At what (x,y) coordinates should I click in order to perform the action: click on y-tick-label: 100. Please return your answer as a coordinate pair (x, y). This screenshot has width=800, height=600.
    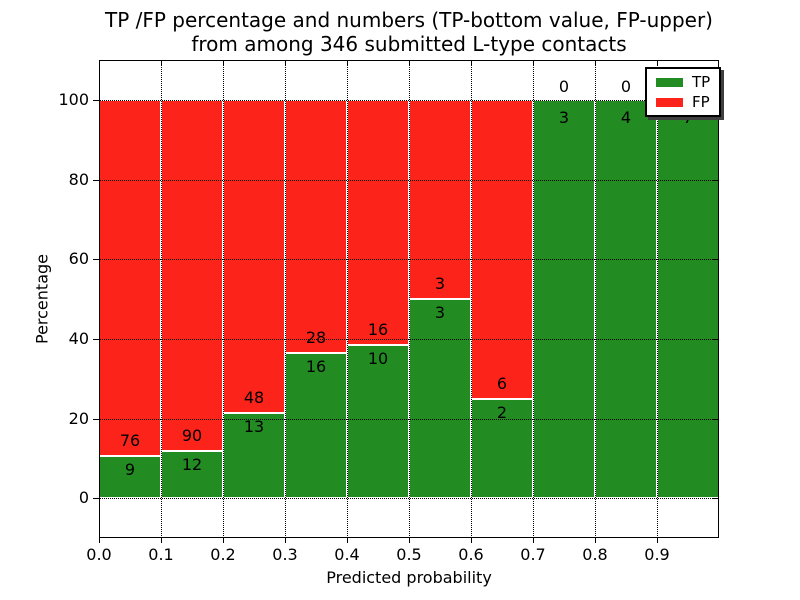
    Looking at the image, I should click on (73, 99).